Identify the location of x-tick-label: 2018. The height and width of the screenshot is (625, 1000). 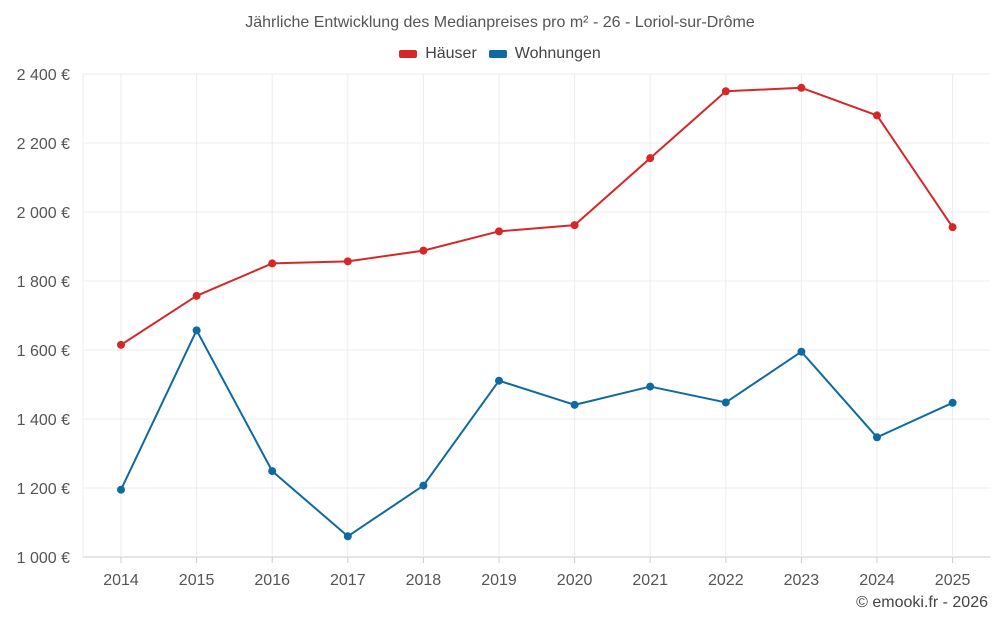
(424, 580).